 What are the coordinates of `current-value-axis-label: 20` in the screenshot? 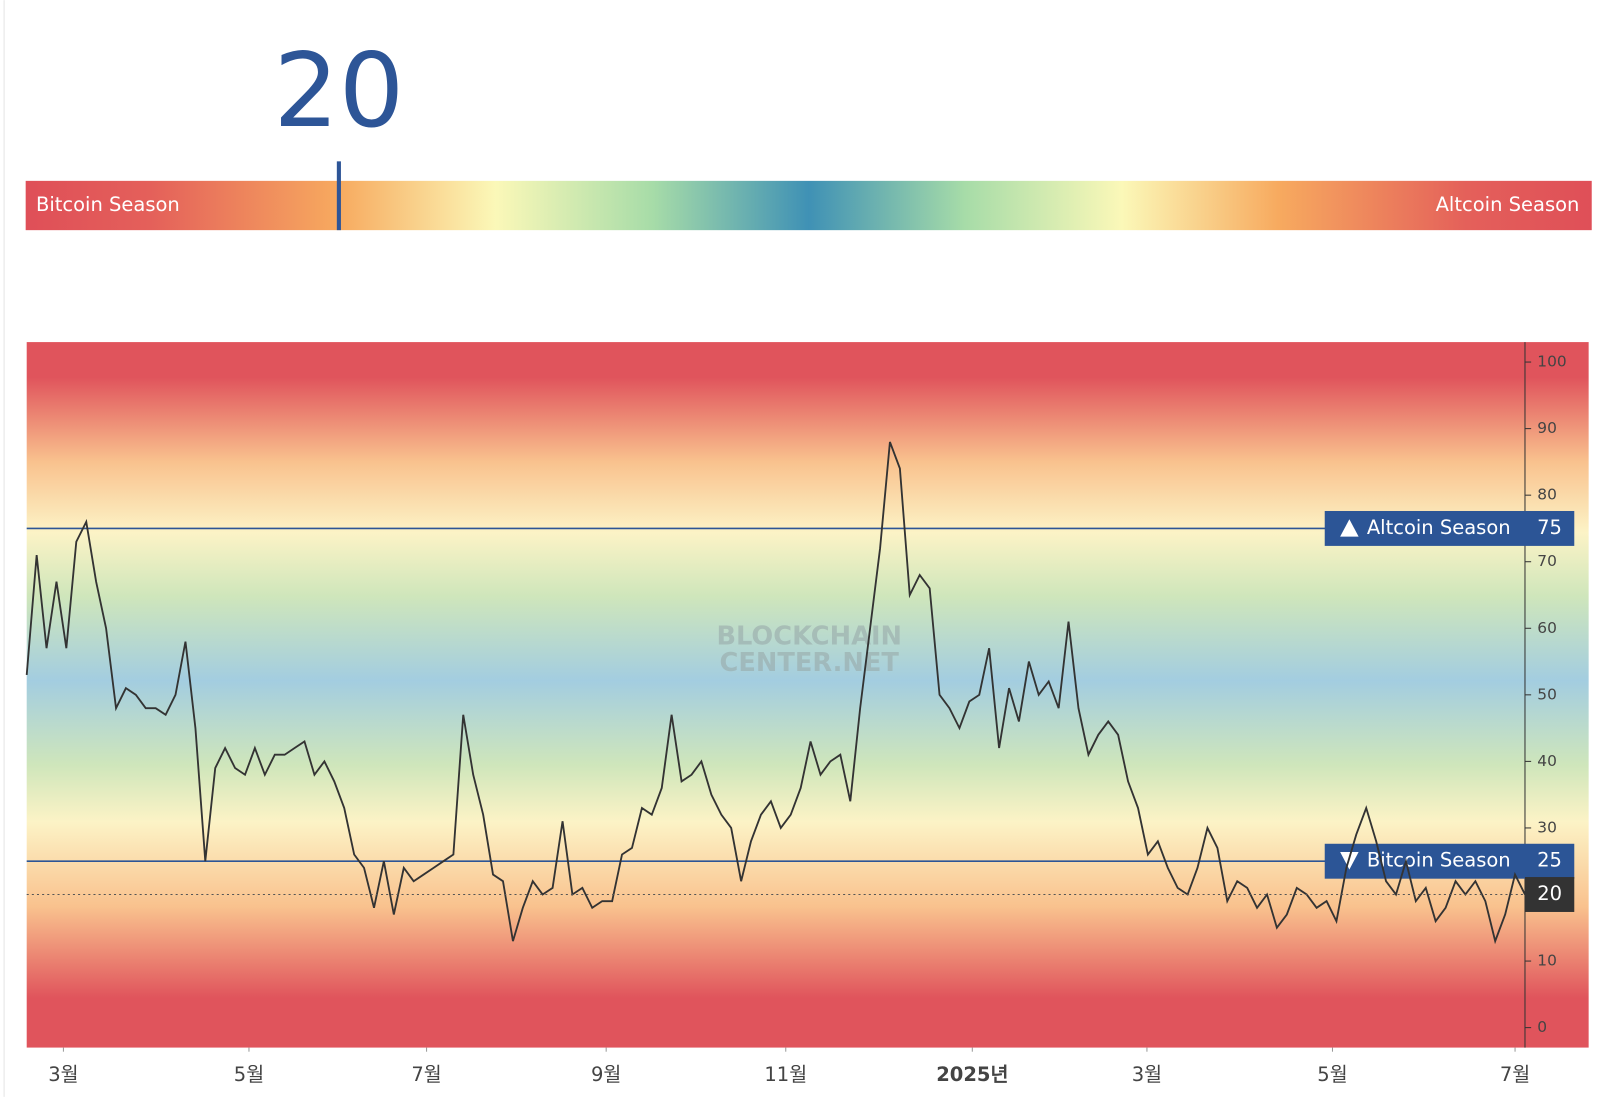 It's located at (1549, 893).